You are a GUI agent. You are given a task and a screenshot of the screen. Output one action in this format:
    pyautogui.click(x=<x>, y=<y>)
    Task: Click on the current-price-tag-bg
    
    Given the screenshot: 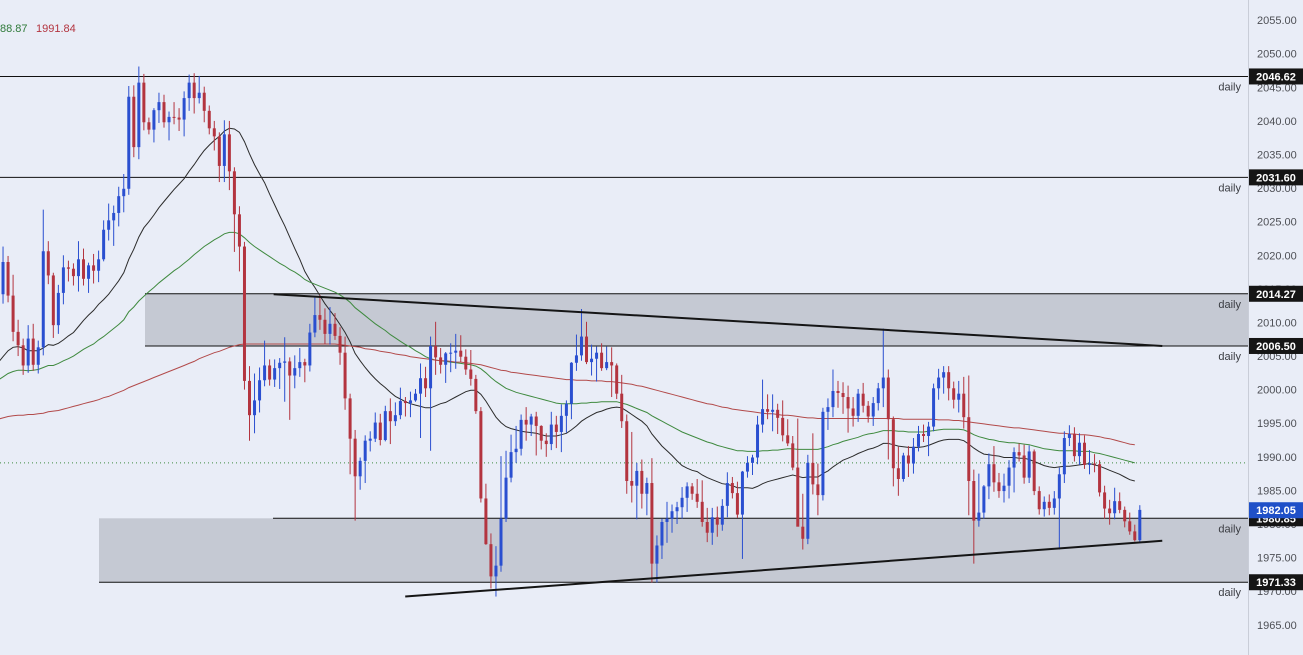 What is the action you would take?
    pyautogui.click(x=1276, y=510)
    